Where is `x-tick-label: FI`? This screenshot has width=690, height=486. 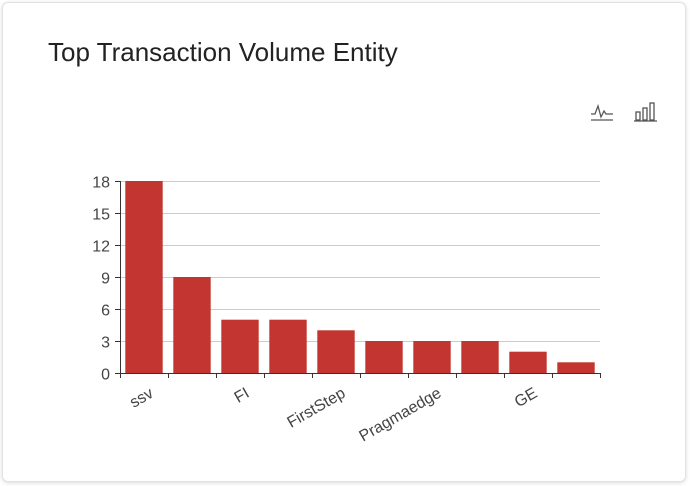
x-tick-label: FI is located at coordinates (242, 396).